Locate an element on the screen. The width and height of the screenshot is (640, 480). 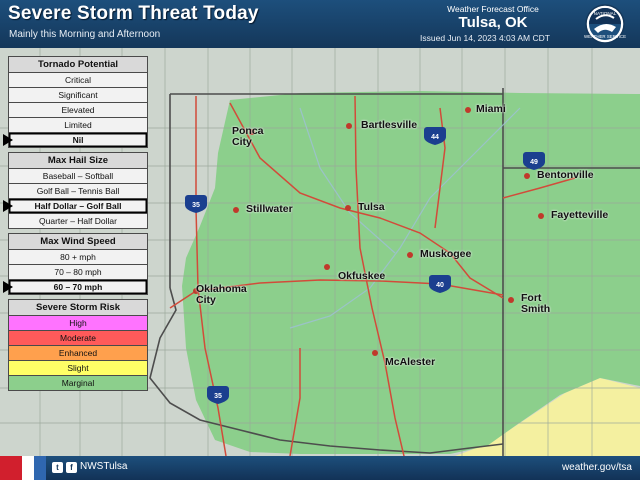
svg-text: 40 is located at coordinates (440, 285).